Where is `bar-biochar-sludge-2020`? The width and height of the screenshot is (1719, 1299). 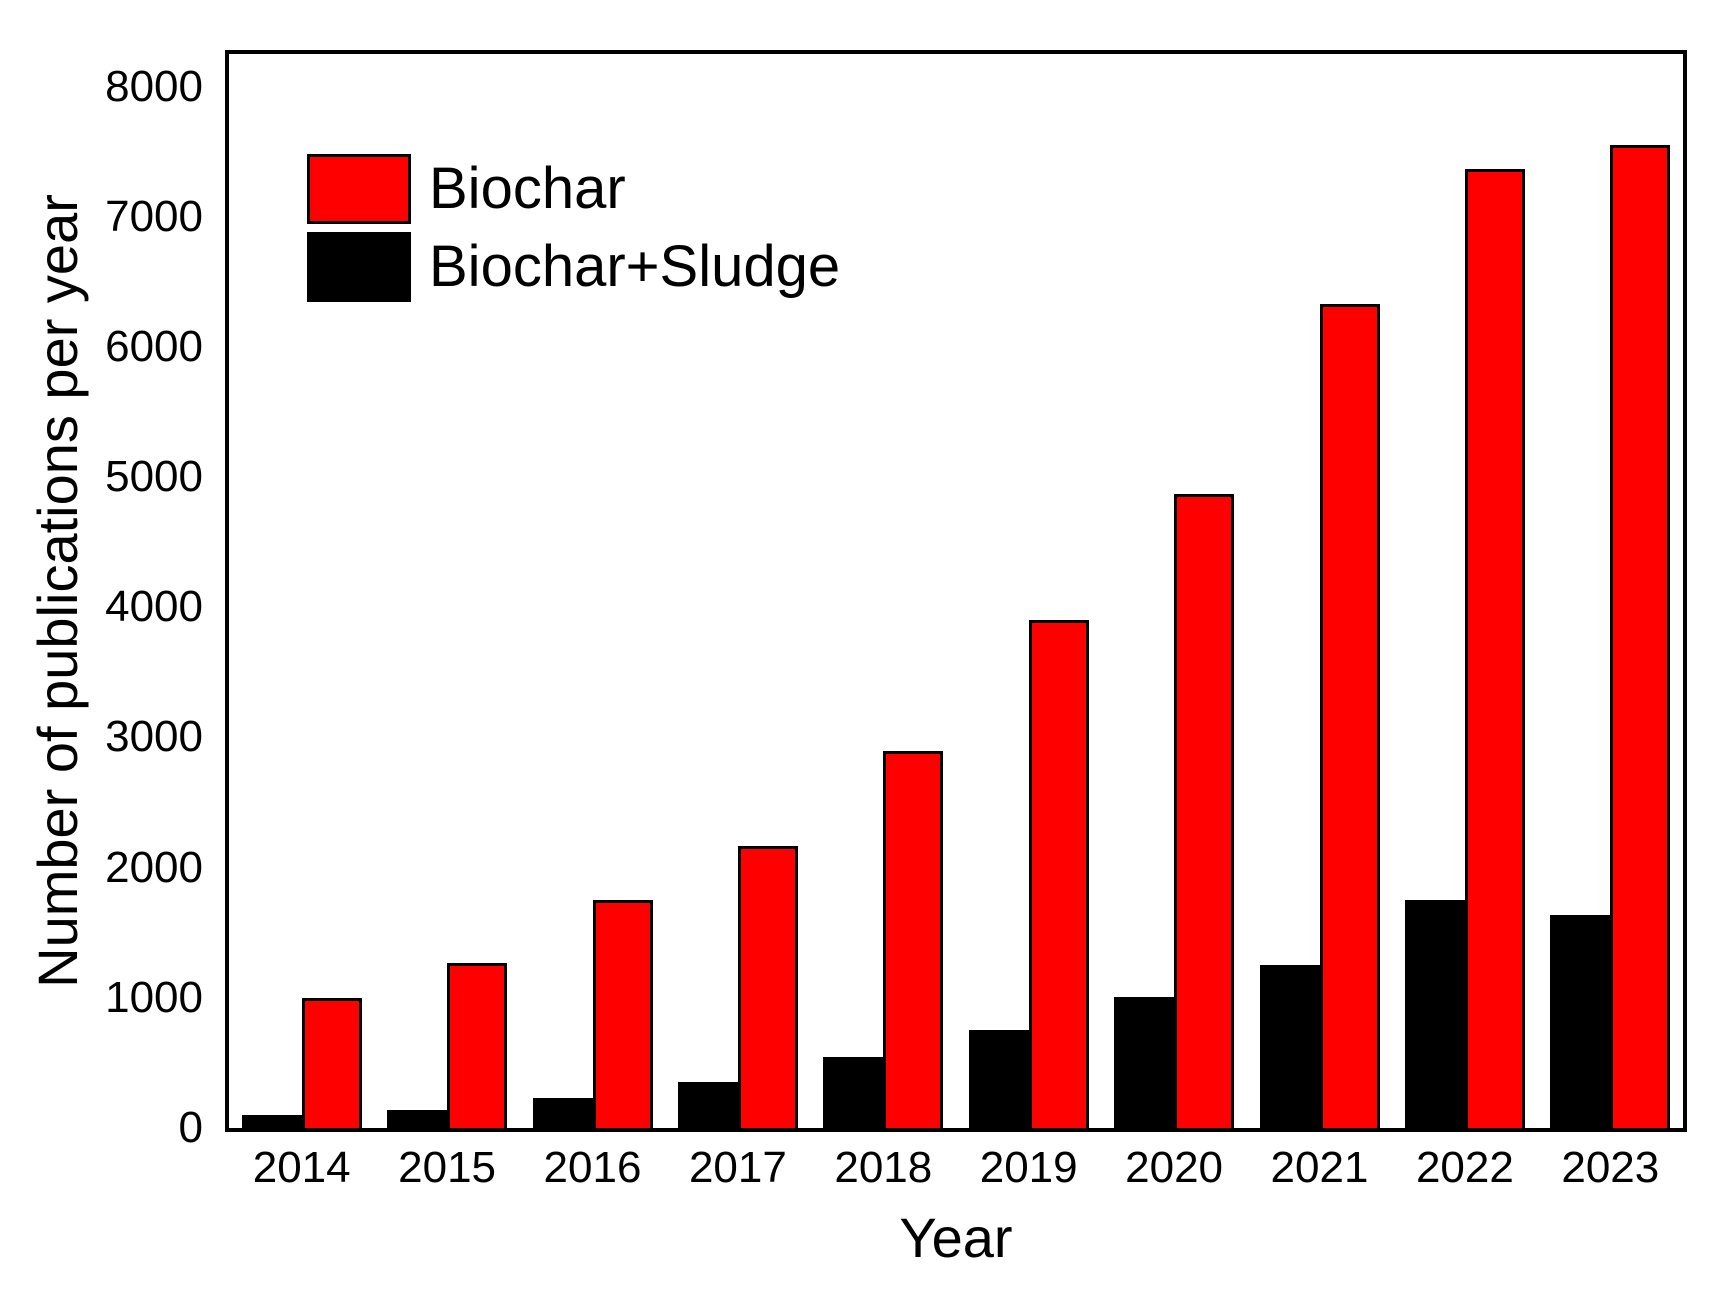 bar-biochar-sludge-2020 is located at coordinates (1144, 1062).